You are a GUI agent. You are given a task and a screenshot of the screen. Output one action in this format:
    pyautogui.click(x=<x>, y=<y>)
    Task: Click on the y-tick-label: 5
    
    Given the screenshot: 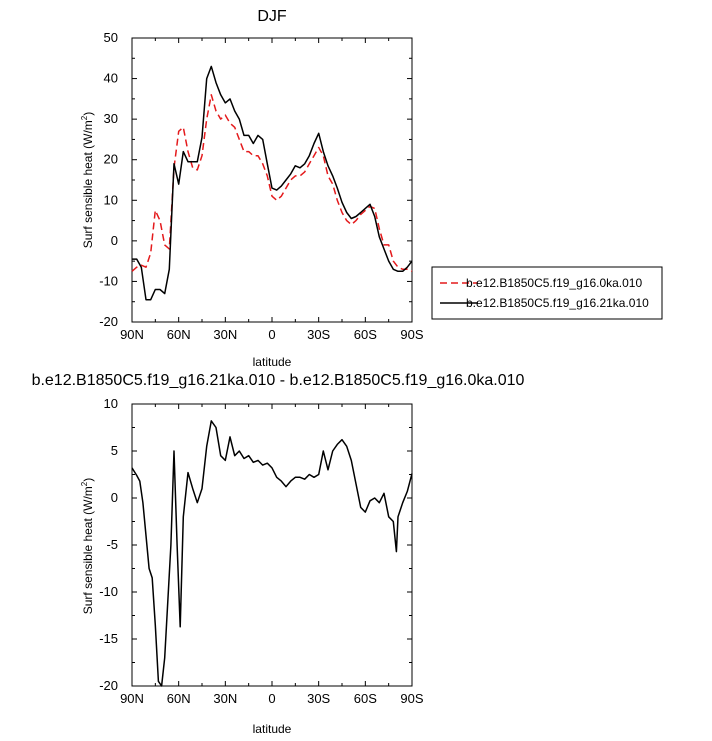 What is the action you would take?
    pyautogui.click(x=114, y=450)
    